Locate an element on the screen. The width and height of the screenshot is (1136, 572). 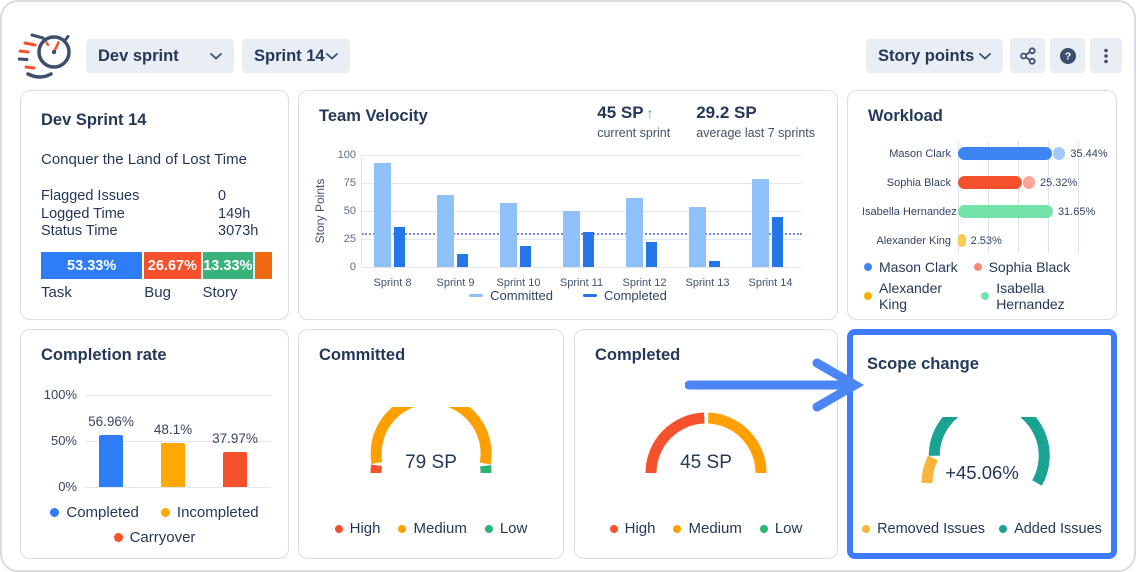
legend-row: High Medium Low is located at coordinates (431, 528).